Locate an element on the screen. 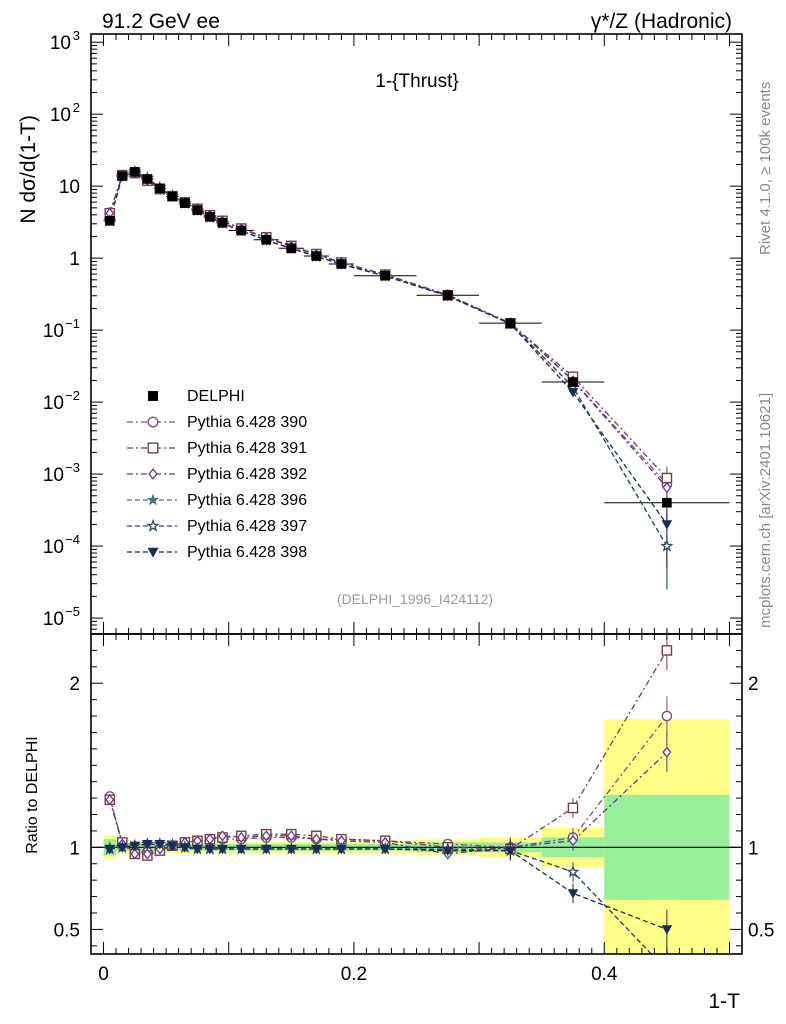  ratio-ytick-label: 2 is located at coordinates (74, 684).